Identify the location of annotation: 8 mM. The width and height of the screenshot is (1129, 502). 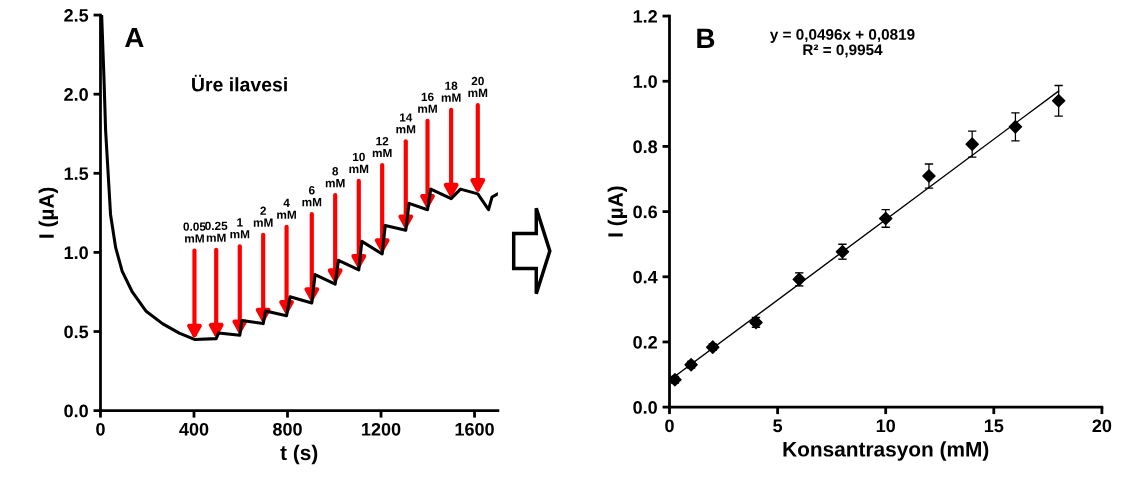
(335, 177).